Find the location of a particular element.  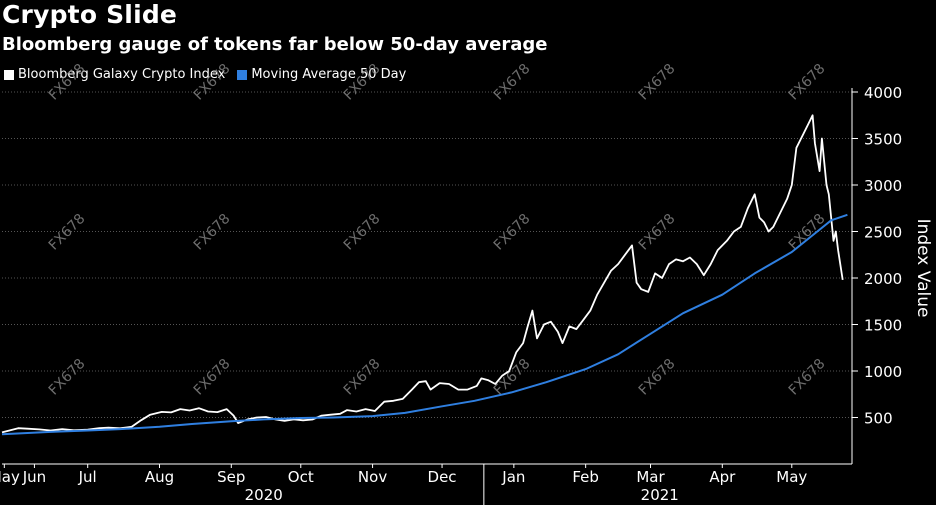

x-tick-label-jan: Jan is located at coordinates (513, 477).